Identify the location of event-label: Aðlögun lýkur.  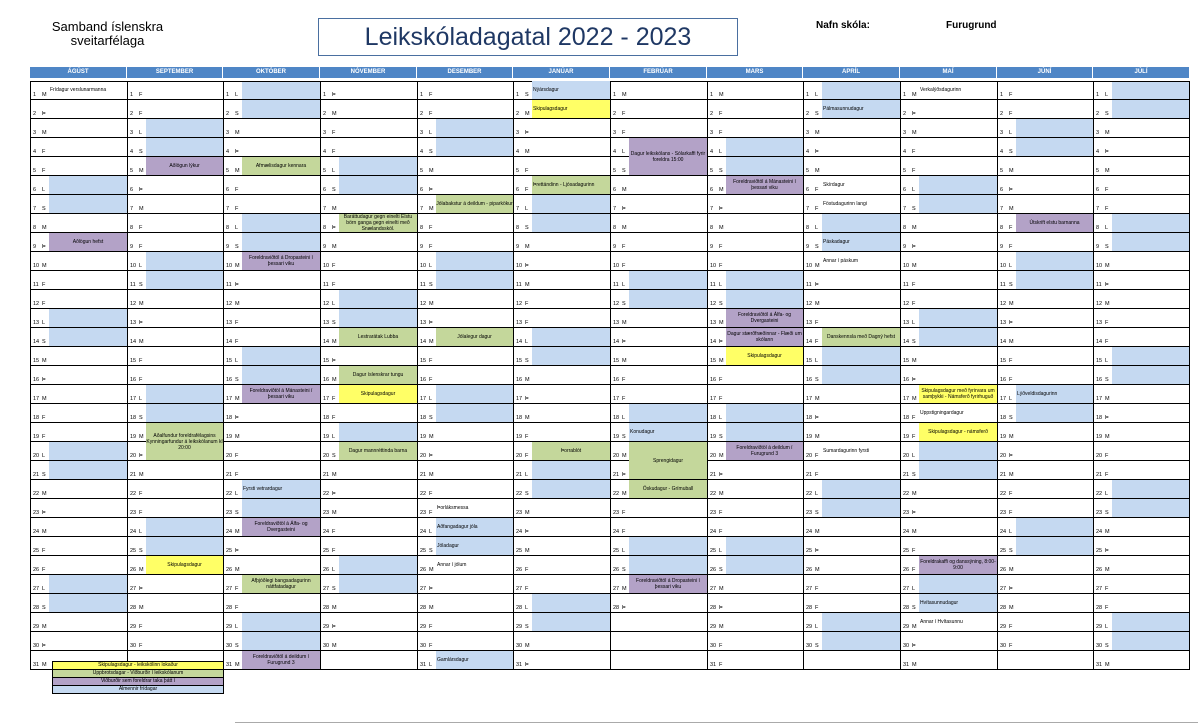
(184, 166).